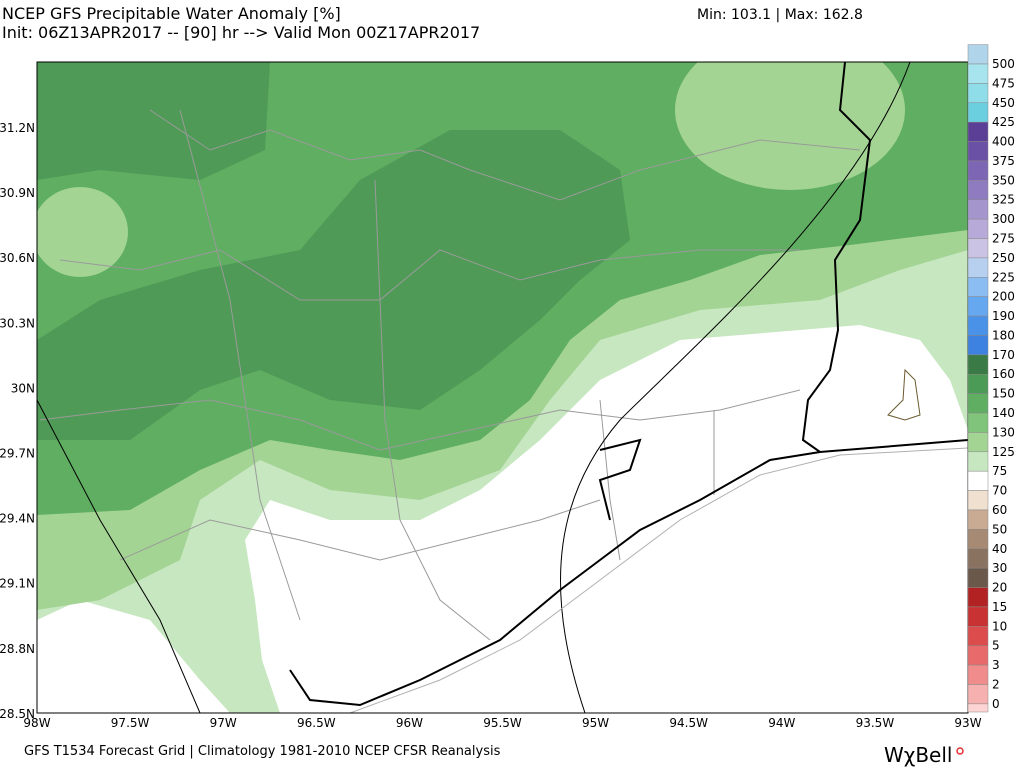 The image size is (1024, 768). I want to click on lat-label: 28.5N, so click(17, 714).